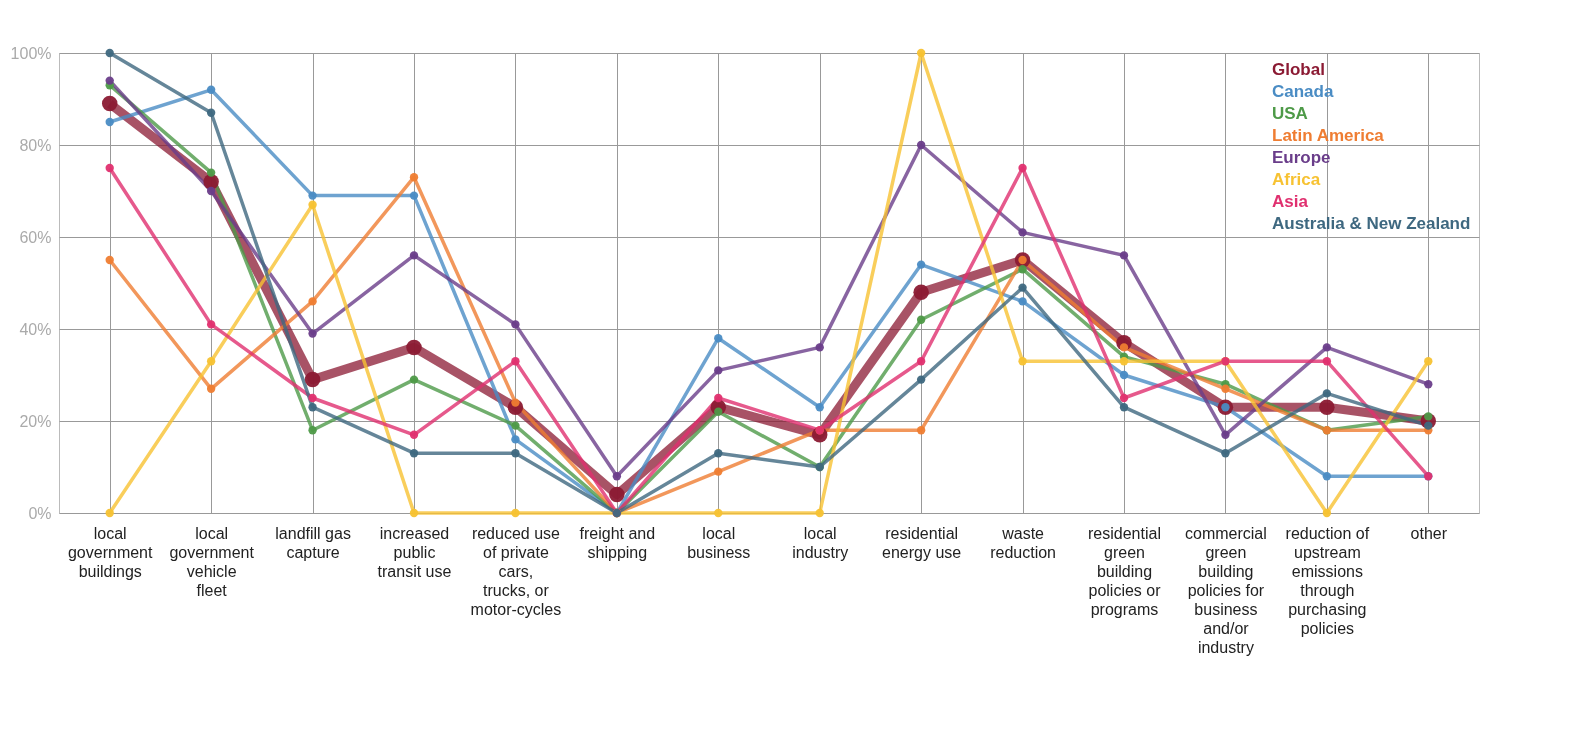  What do you see at coordinates (414, 552) in the screenshot?
I see `x-tick-label: increased public transit use` at bounding box center [414, 552].